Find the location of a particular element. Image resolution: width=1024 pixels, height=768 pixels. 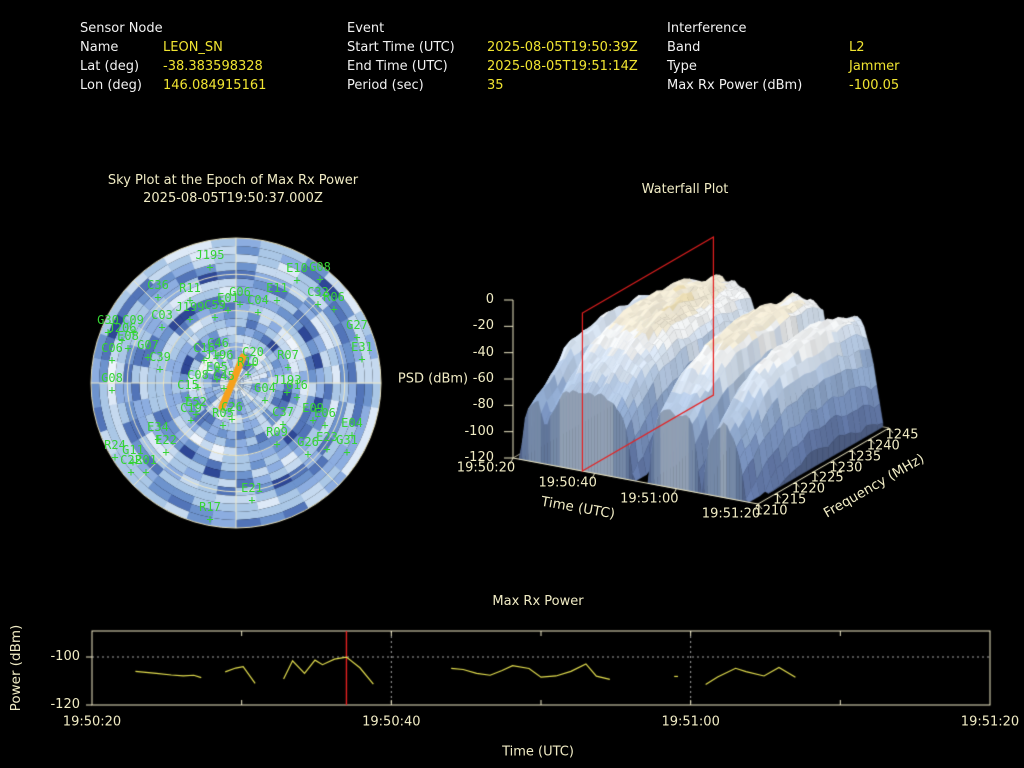

satellite-label: C06 is located at coordinates (112, 348).